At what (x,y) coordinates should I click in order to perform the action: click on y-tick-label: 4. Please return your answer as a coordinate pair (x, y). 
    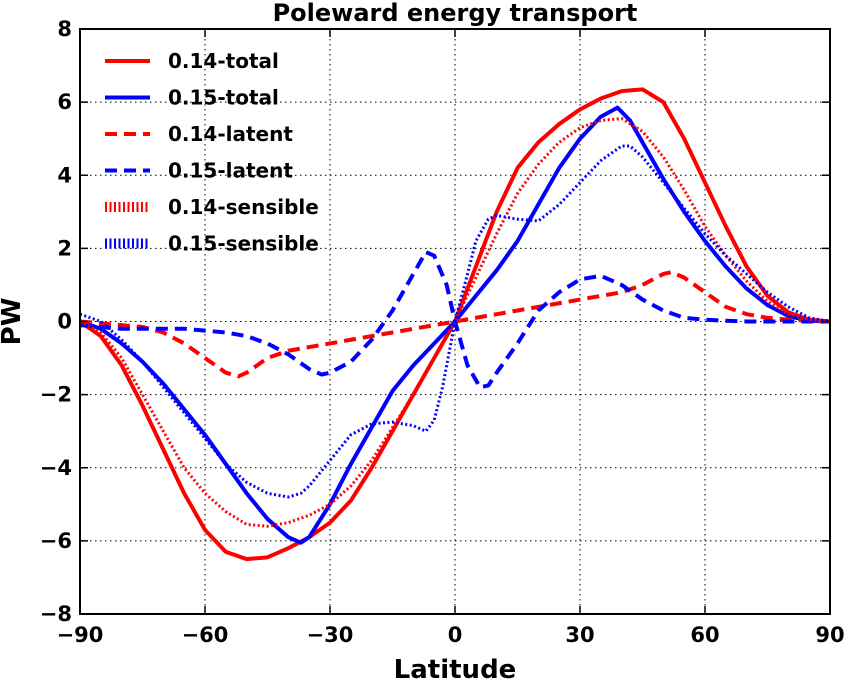
    Looking at the image, I should click on (64, 175).